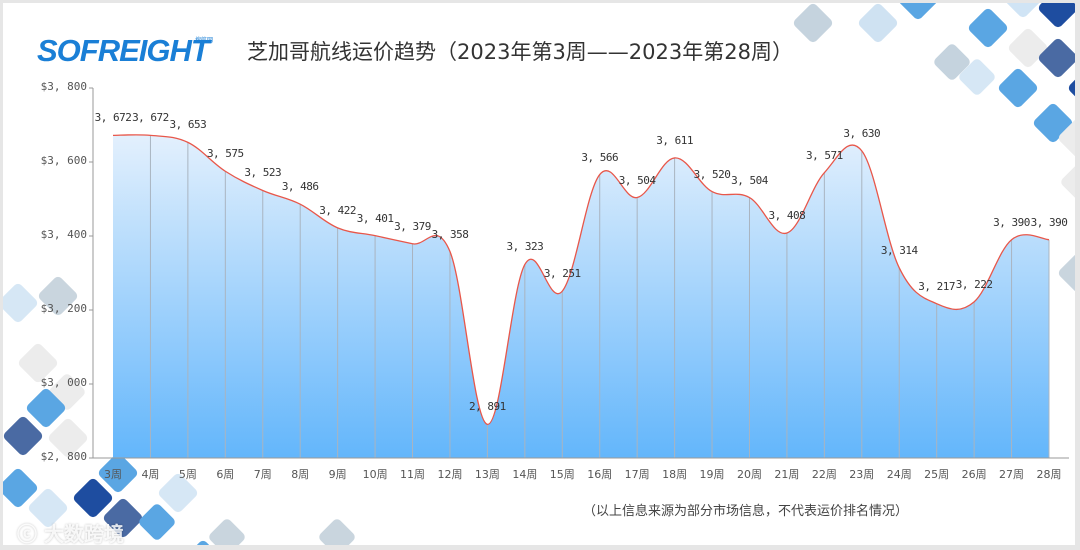 This screenshot has height=550, width=1080. What do you see at coordinates (300, 474) in the screenshot?
I see `x-tick-label: 8周` at bounding box center [300, 474].